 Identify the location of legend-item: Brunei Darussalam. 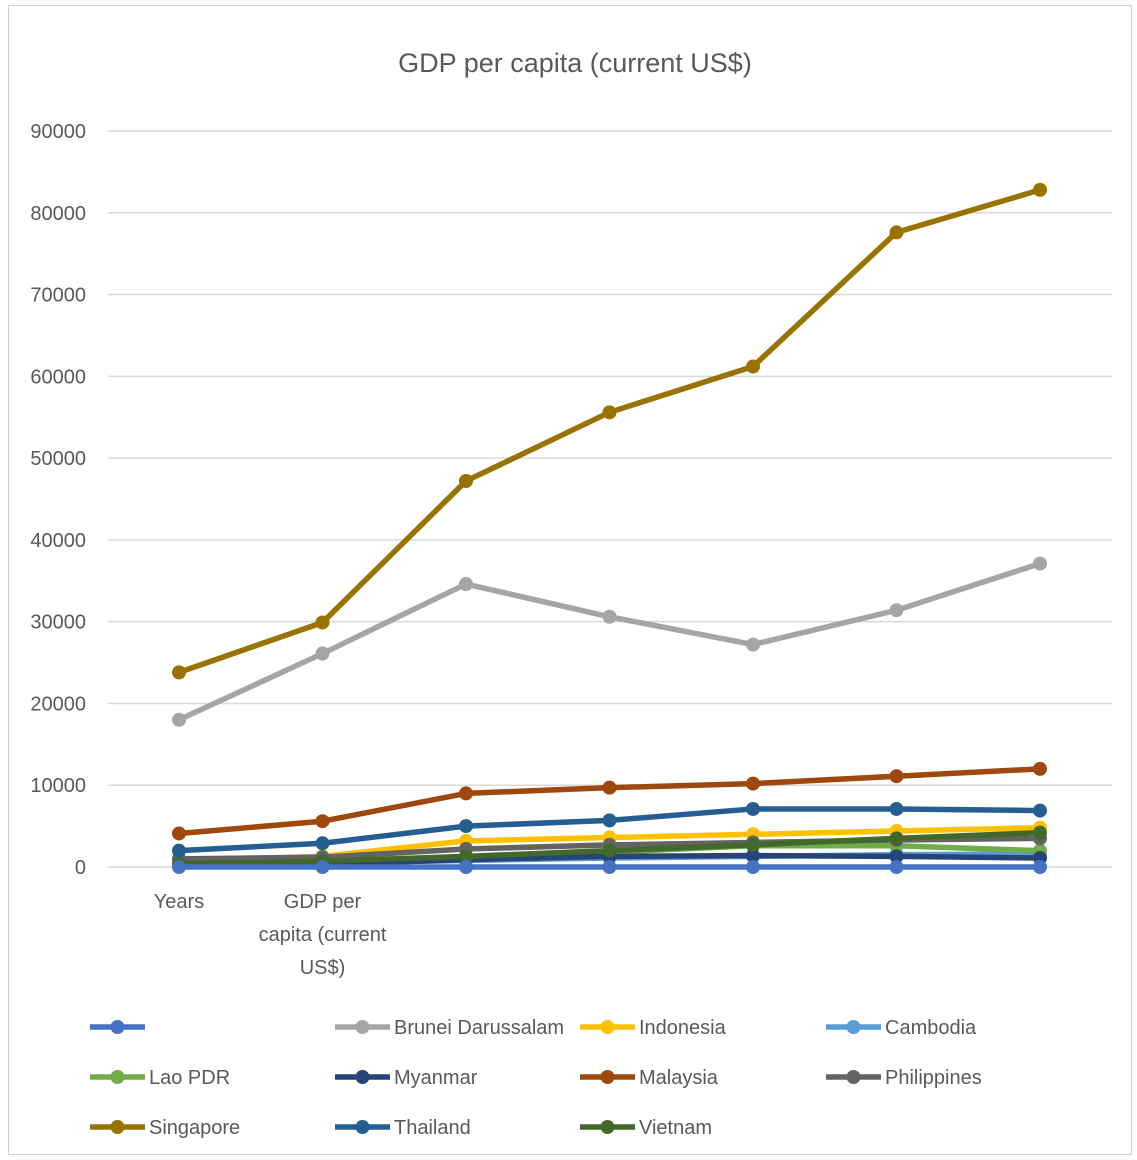
(449, 1028).